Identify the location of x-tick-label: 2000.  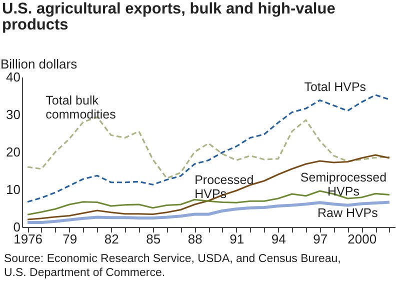
(362, 239).